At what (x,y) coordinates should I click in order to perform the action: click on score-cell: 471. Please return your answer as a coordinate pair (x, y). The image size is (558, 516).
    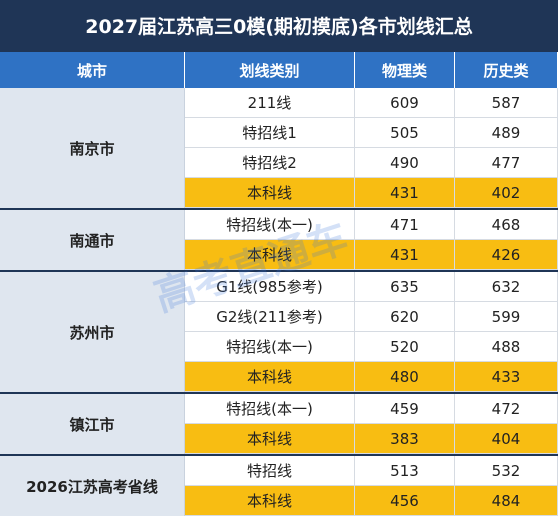
    Looking at the image, I should click on (405, 225).